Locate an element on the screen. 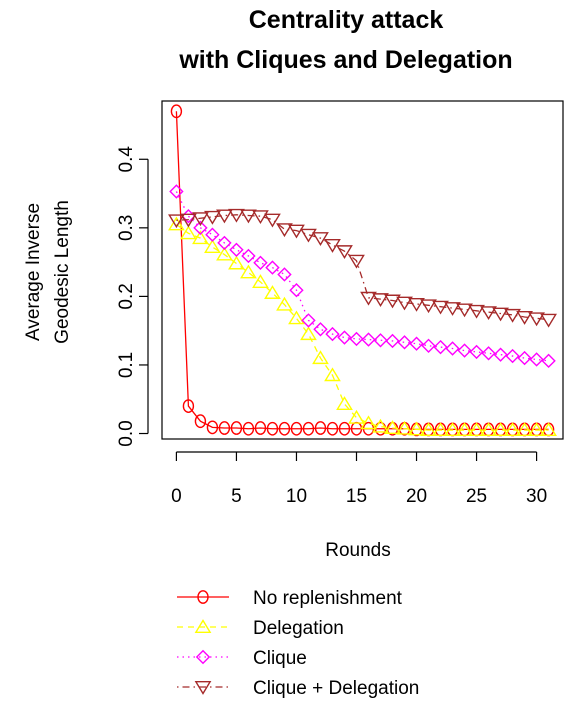 The height and width of the screenshot is (703, 564). legend-label: No replenishment is located at coordinates (328, 598).